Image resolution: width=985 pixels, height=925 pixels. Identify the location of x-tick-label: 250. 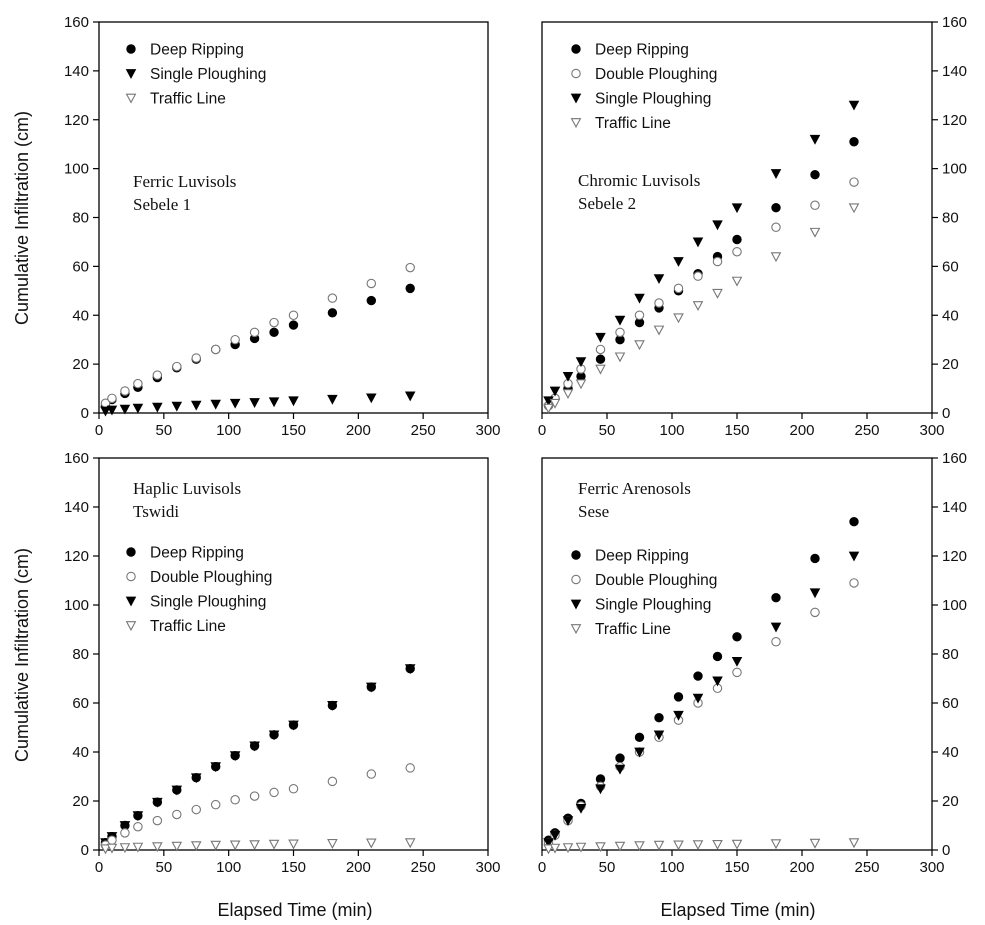
(423, 430).